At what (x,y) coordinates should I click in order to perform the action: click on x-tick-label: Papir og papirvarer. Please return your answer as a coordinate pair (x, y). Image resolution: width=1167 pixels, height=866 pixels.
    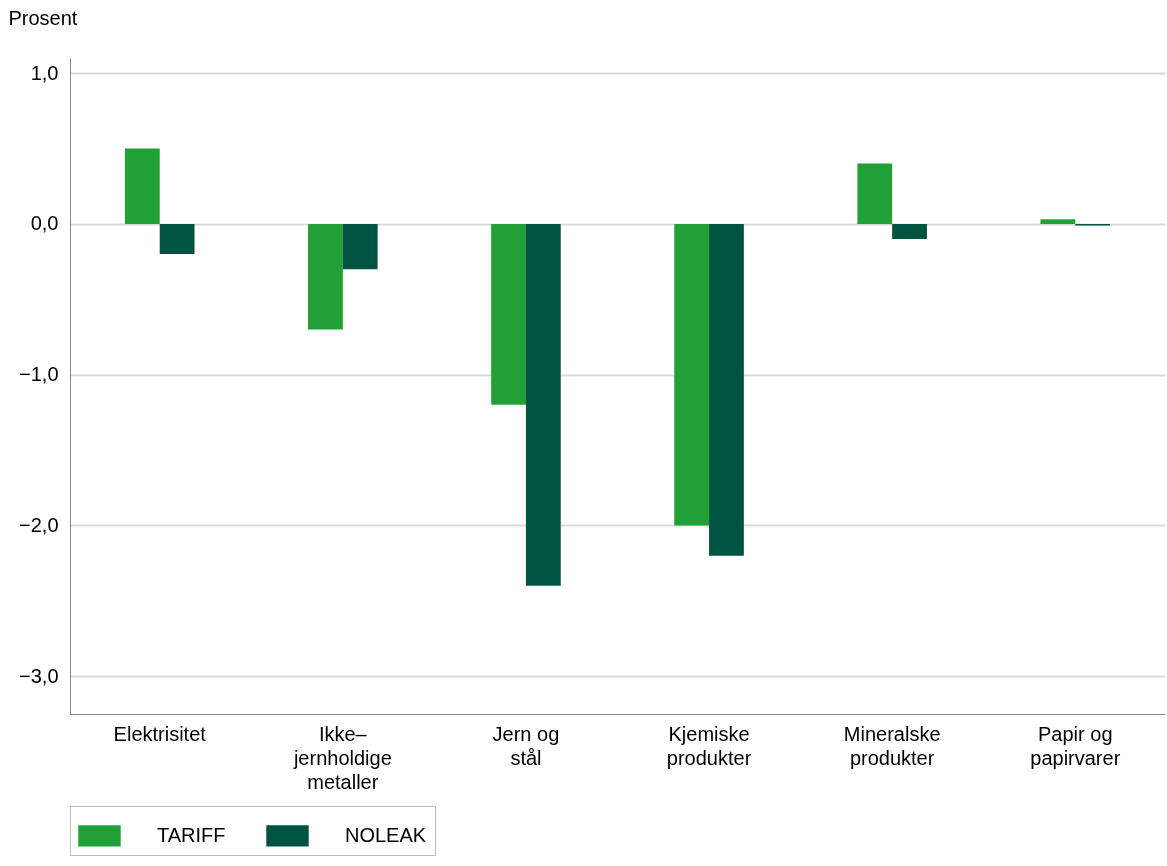
    Looking at the image, I should click on (1075, 745).